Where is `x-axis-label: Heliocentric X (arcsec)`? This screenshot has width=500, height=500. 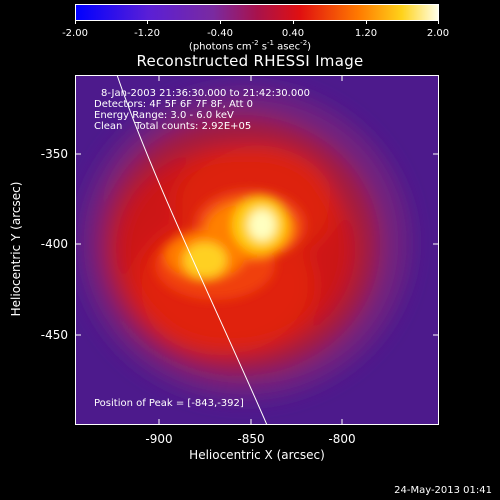
x-axis-label: Heliocentric X (arcsec) is located at coordinates (257, 455).